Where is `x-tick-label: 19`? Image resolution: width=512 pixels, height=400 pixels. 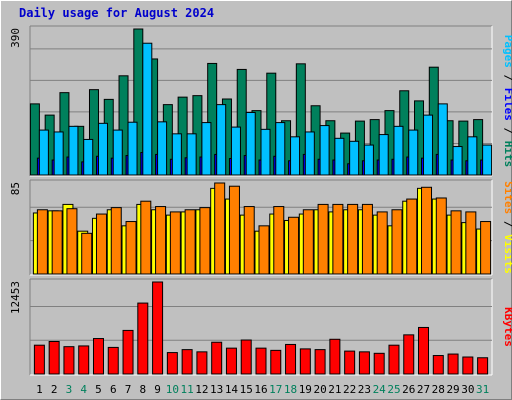 x-tick-label: 19 is located at coordinates (305, 389).